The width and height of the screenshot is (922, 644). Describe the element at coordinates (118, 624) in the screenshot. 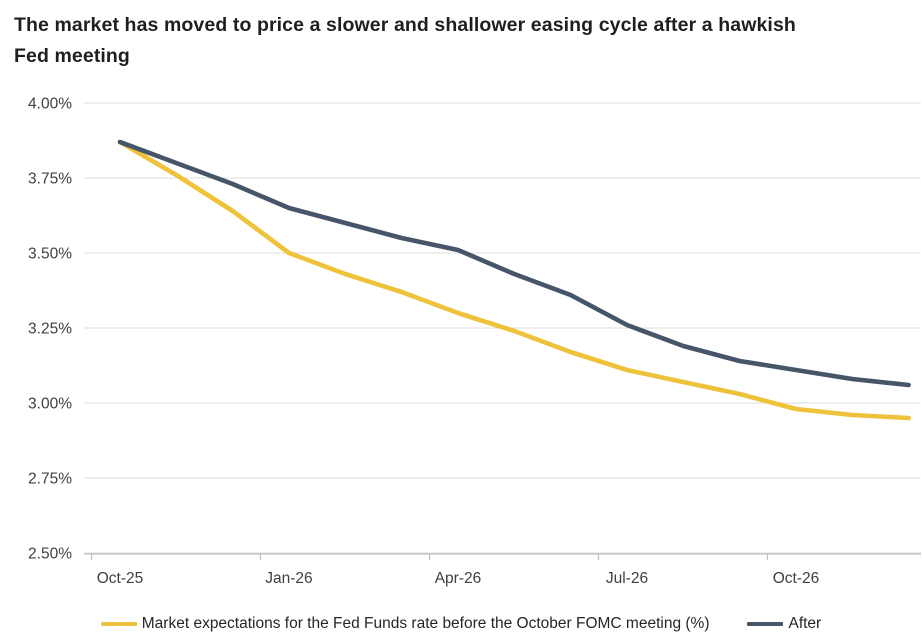

I see `legend-swatch-before` at that location.